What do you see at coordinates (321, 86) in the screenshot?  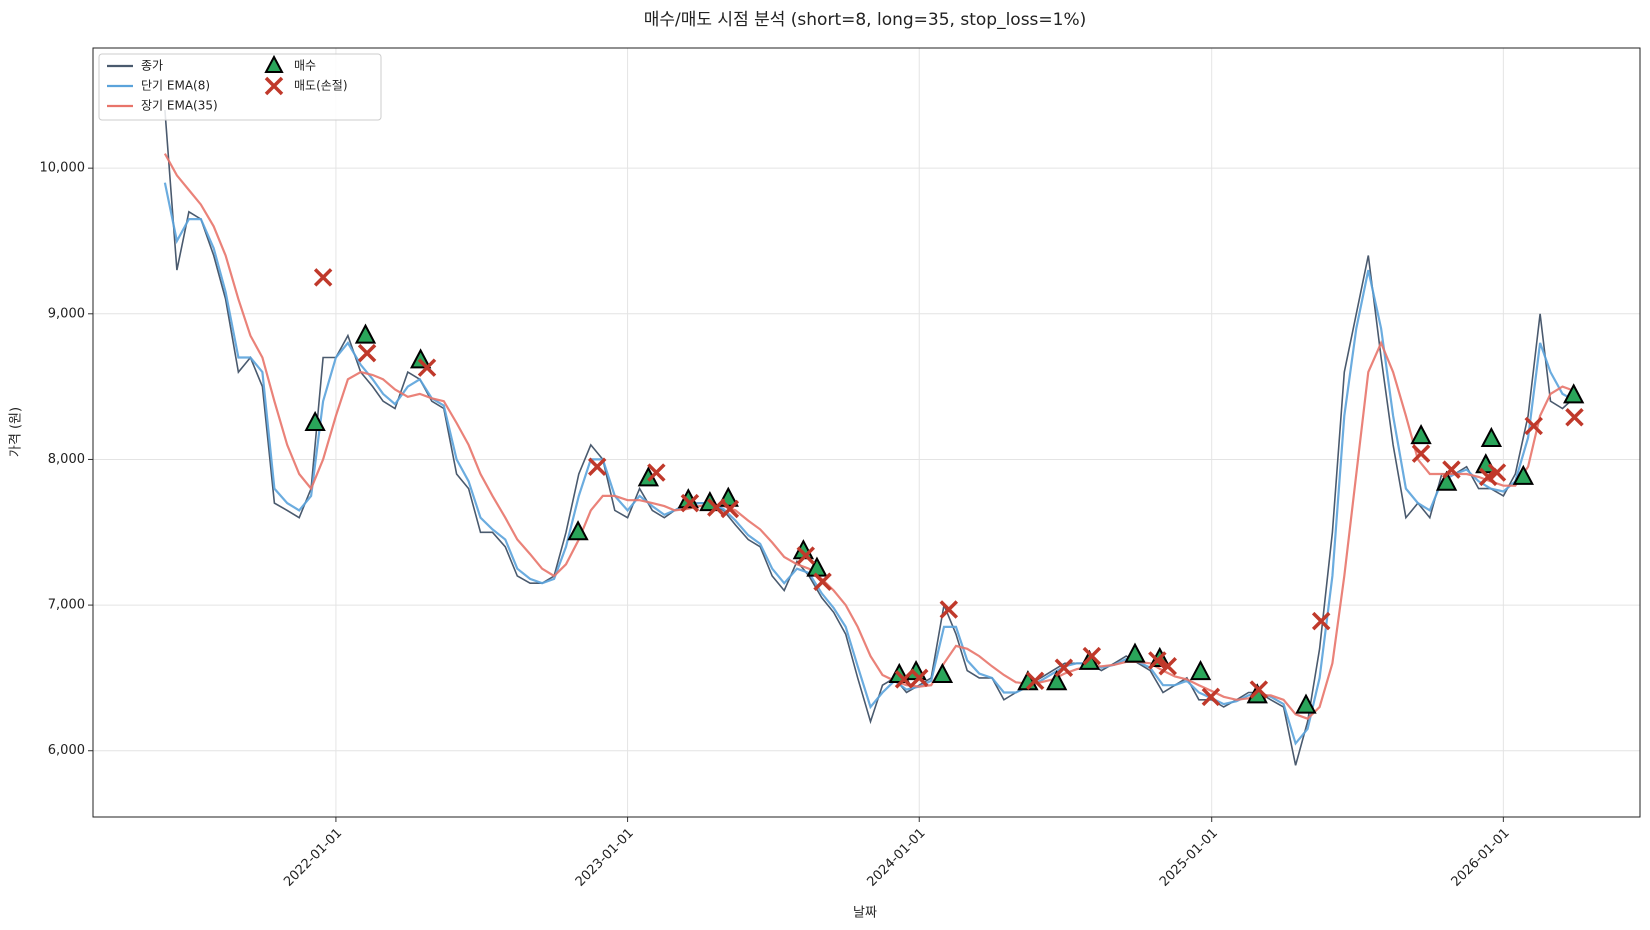 I see `legend-label: 매도(손절)` at bounding box center [321, 86].